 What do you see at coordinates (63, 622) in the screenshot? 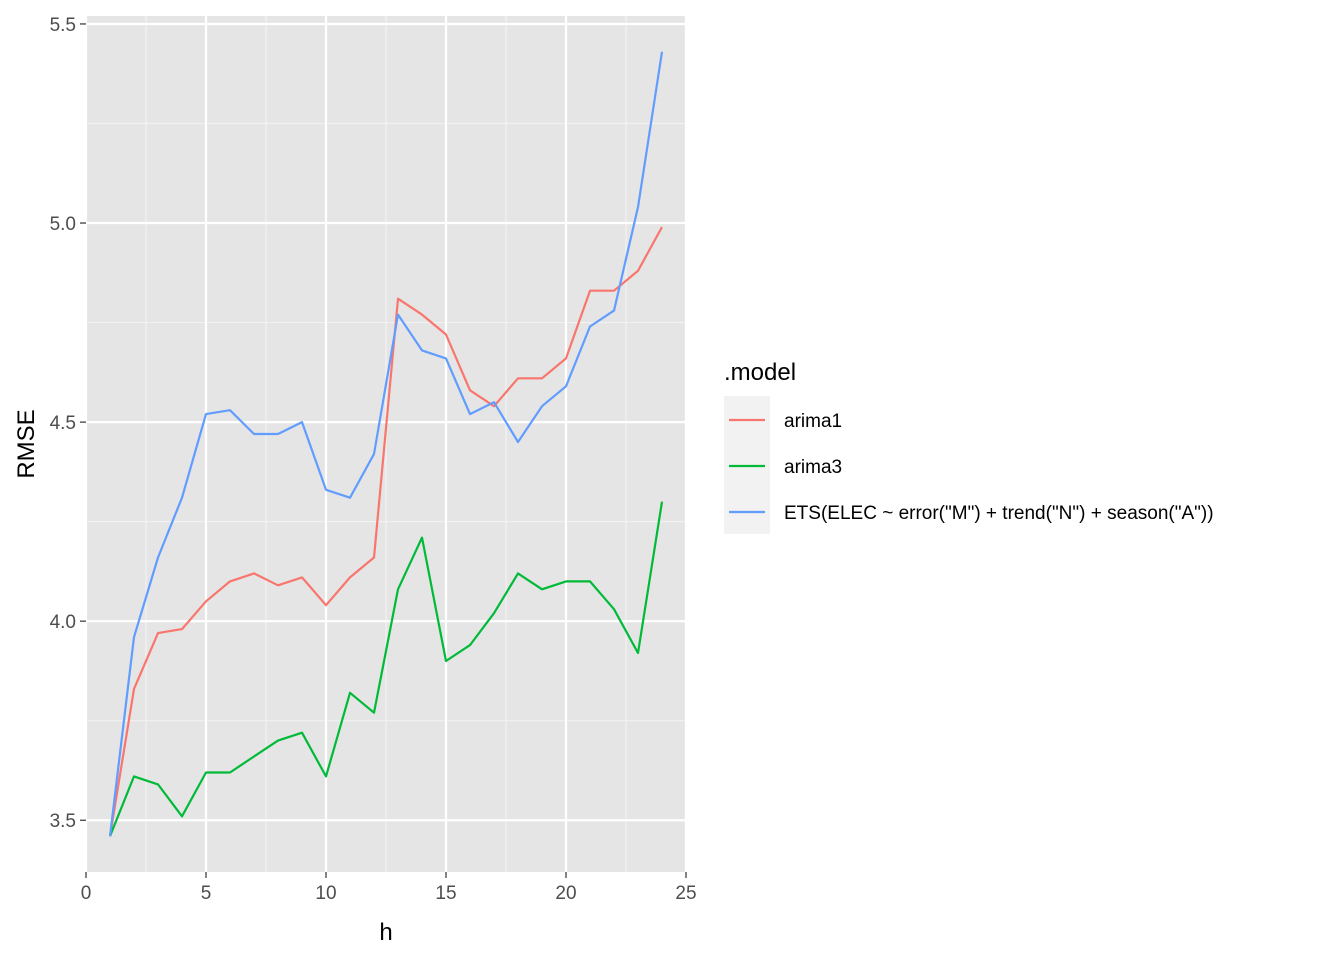
I see `y-tick-label: 4.0` at bounding box center [63, 622].